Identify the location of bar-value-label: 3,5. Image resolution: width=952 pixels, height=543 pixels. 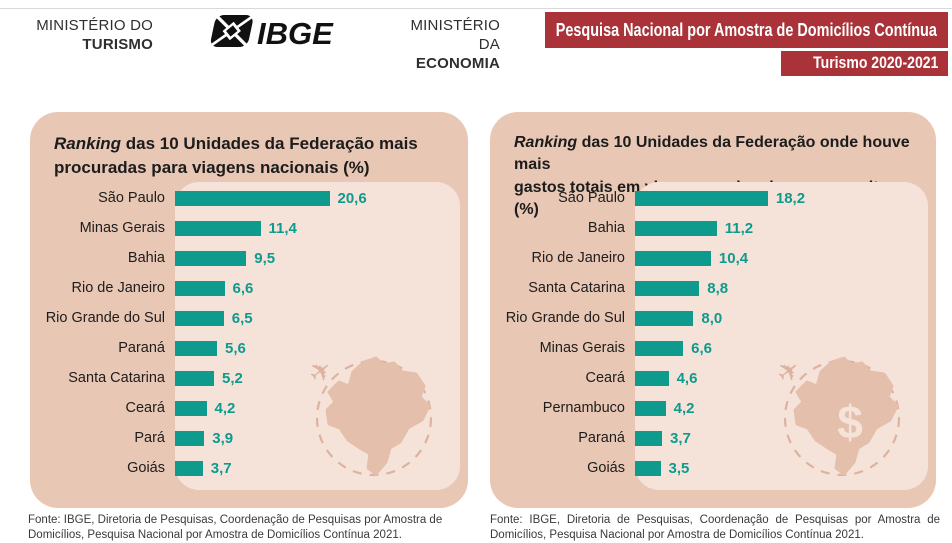
(679, 468).